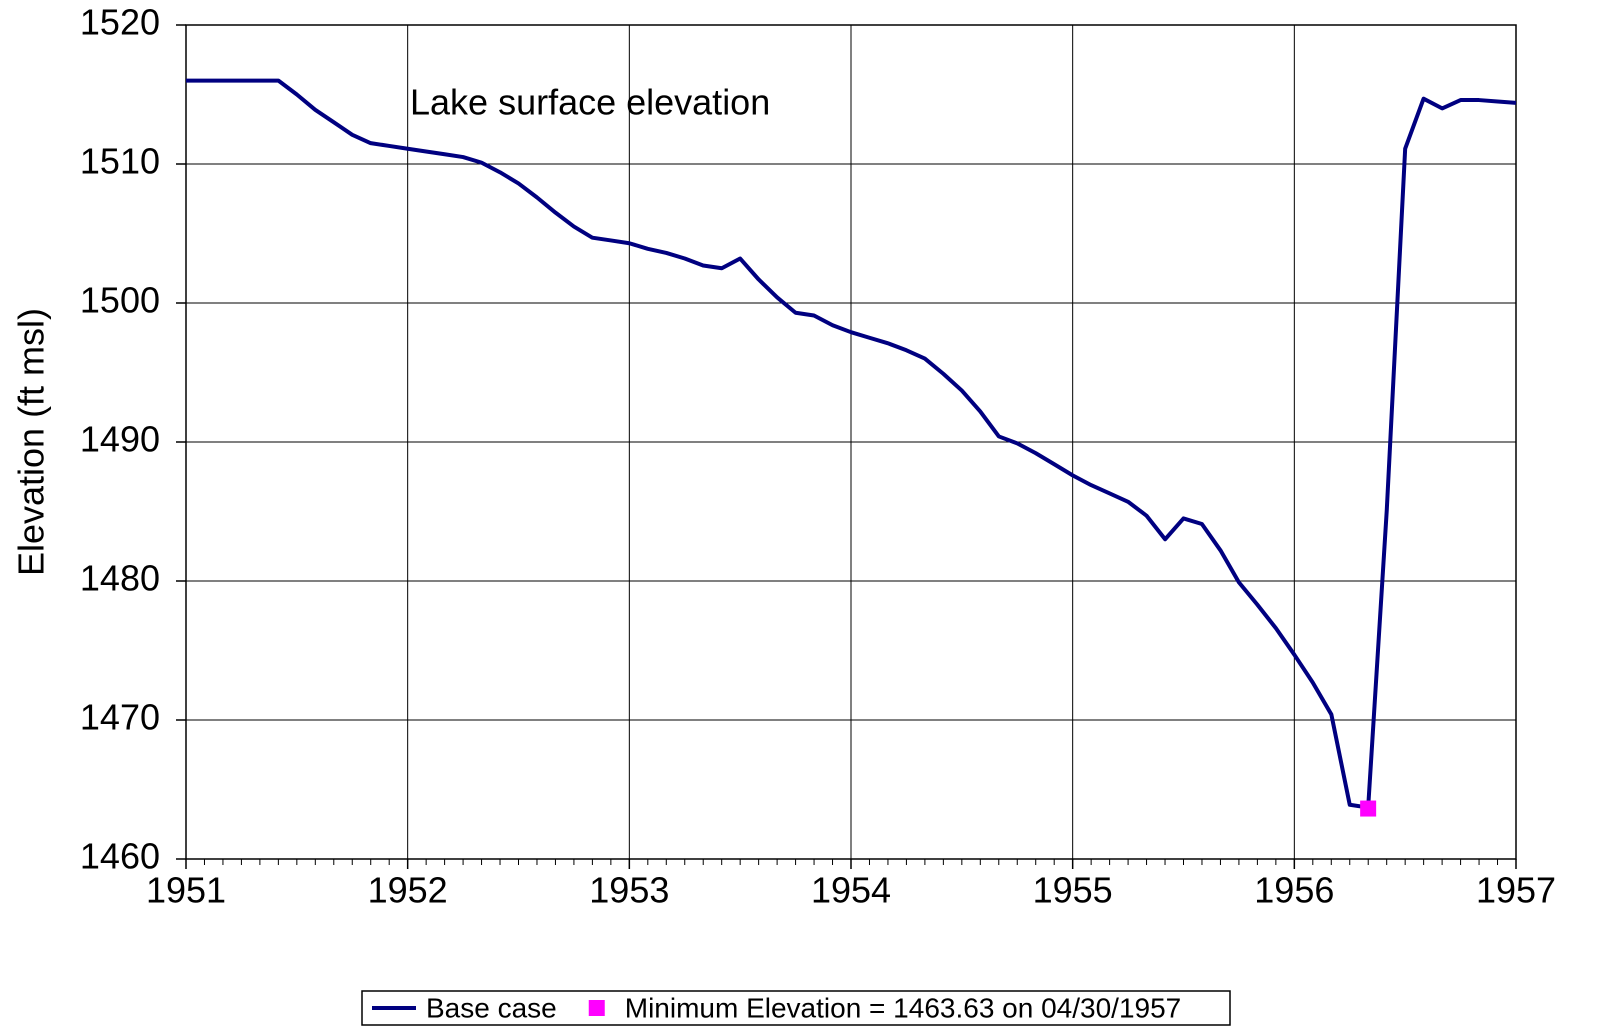 This screenshot has width=1604, height=1026. Describe the element at coordinates (120, 300) in the screenshot. I see `y-tick-label: 1500` at that location.